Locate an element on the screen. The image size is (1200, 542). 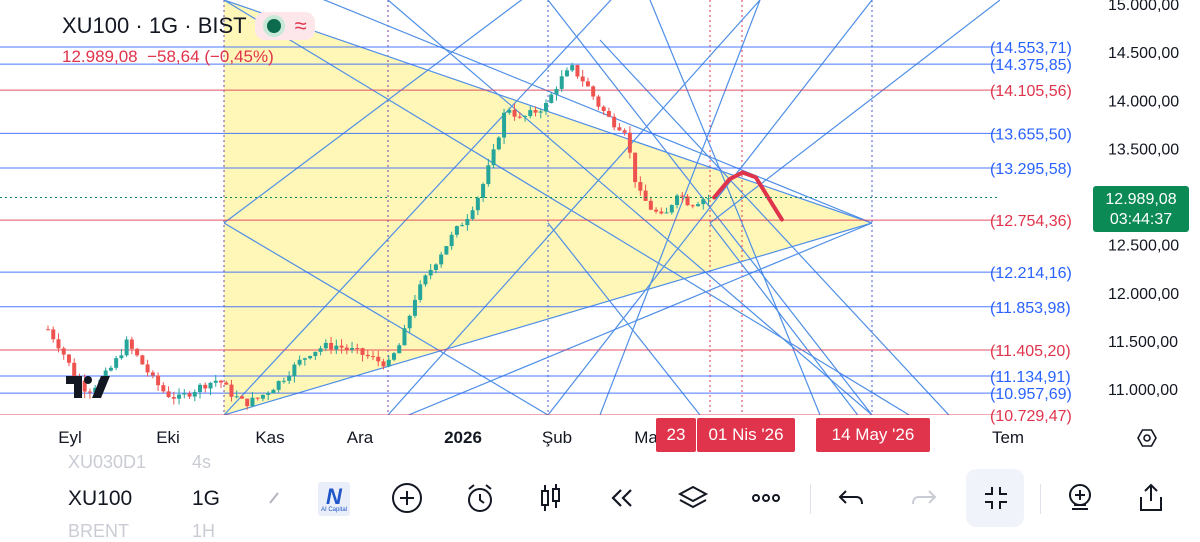
ghost-interval-bottom: 1H is located at coordinates (204, 531).